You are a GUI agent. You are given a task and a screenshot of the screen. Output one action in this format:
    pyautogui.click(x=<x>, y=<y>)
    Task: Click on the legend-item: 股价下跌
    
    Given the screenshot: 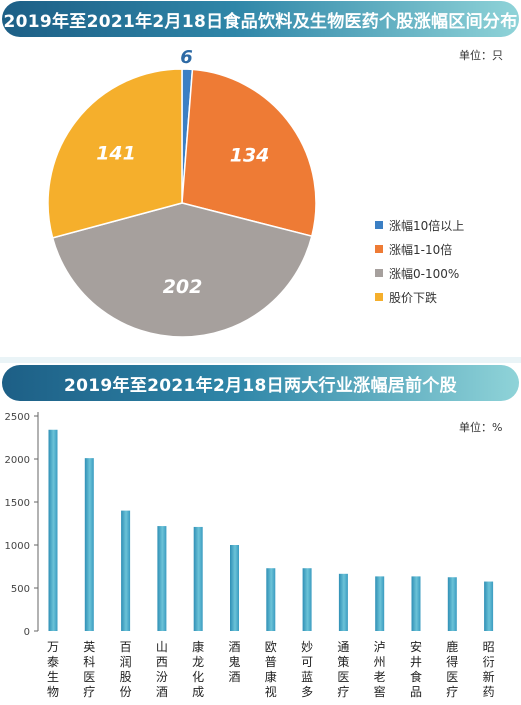 What is the action you would take?
    pyautogui.click(x=419, y=297)
    